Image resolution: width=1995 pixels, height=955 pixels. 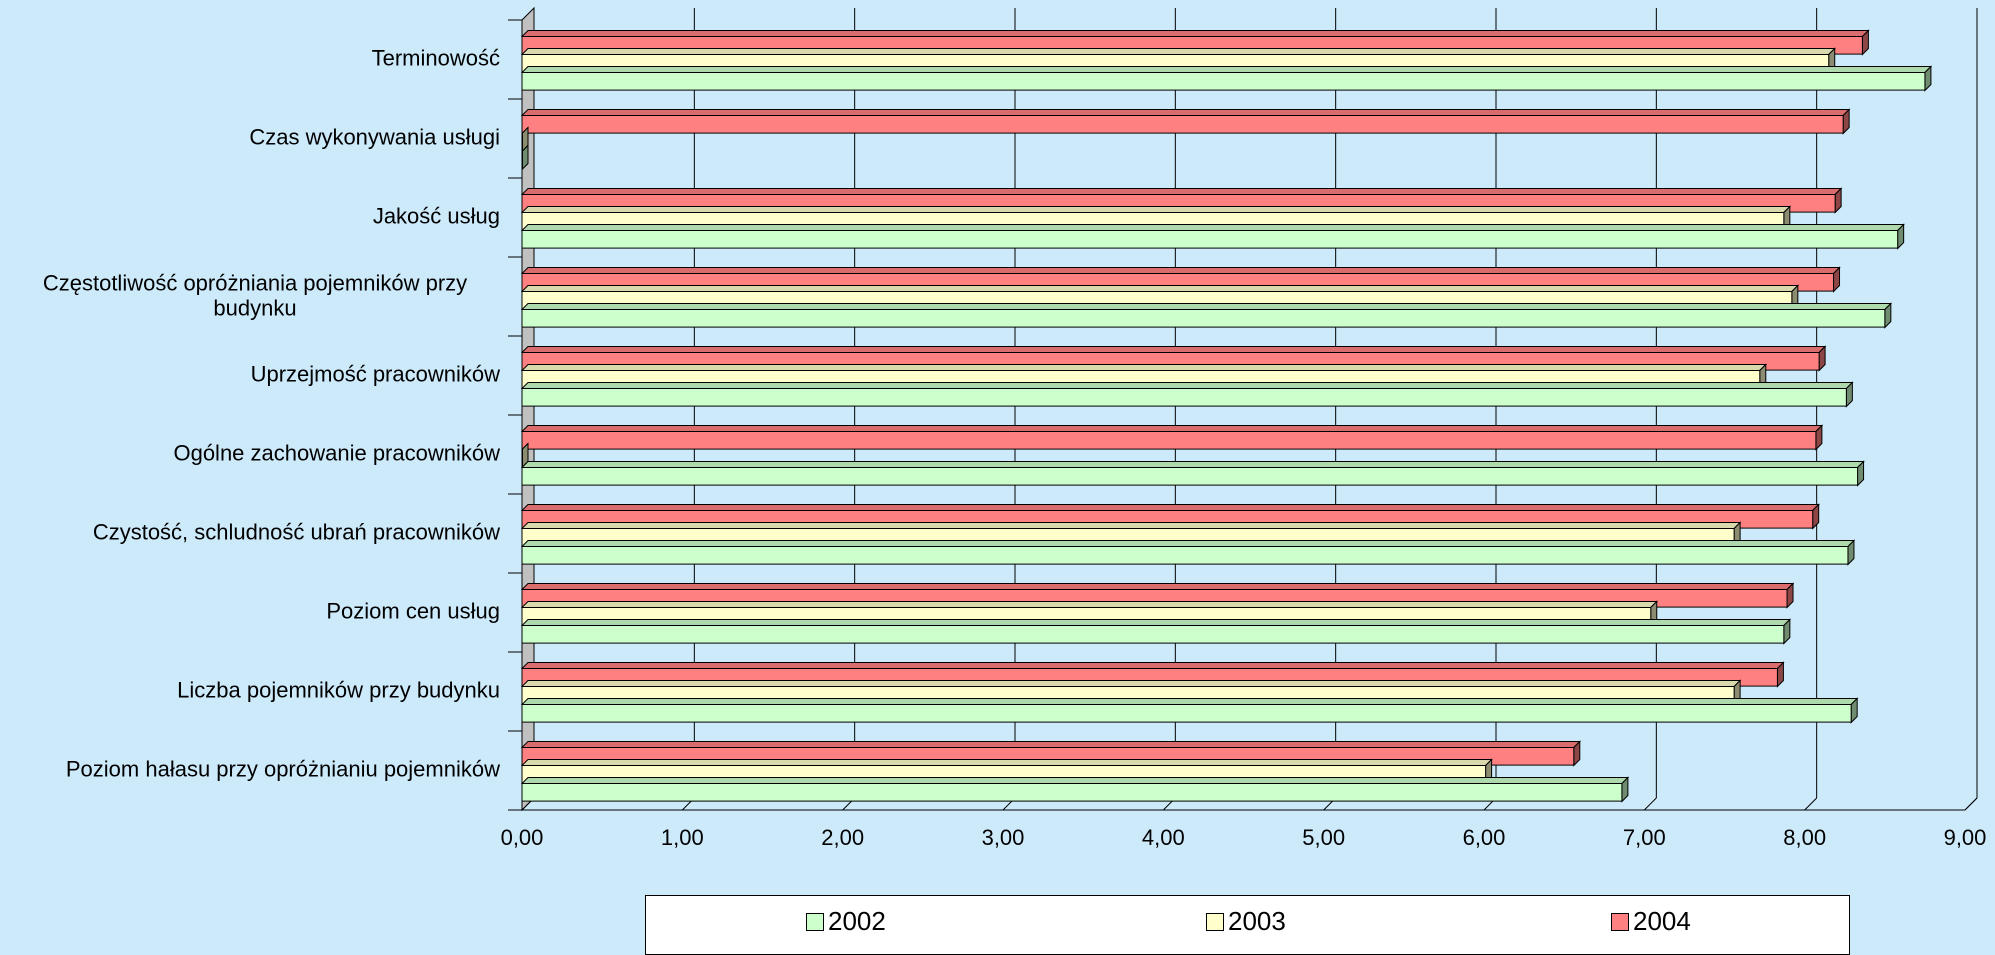 What do you see at coordinates (1965, 837) in the screenshot?
I see `x-tick-label: 9,00` at bounding box center [1965, 837].